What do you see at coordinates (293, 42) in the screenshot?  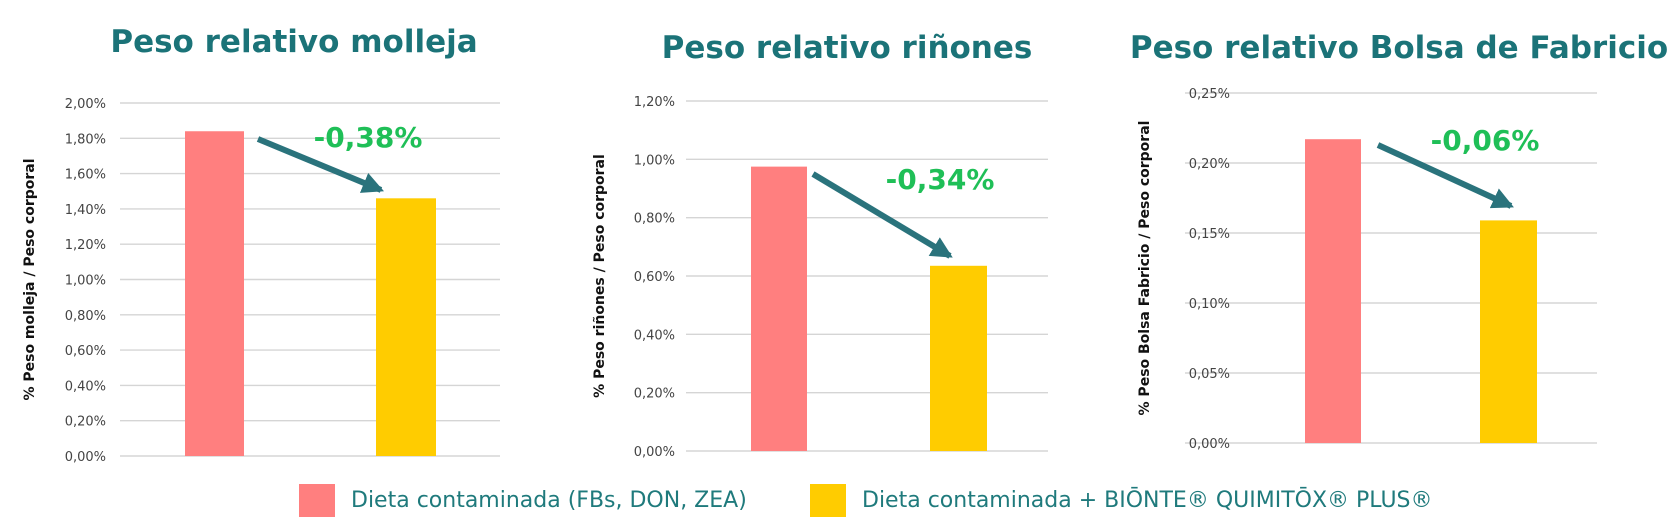 I see `chart-title: Peso relativo molleja` at bounding box center [293, 42].